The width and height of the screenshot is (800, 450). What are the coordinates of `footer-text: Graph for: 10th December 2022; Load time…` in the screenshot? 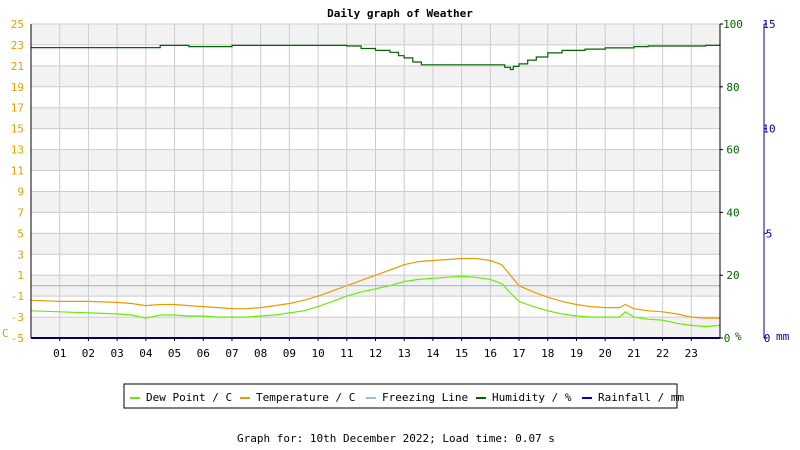 It's located at (396, 438).